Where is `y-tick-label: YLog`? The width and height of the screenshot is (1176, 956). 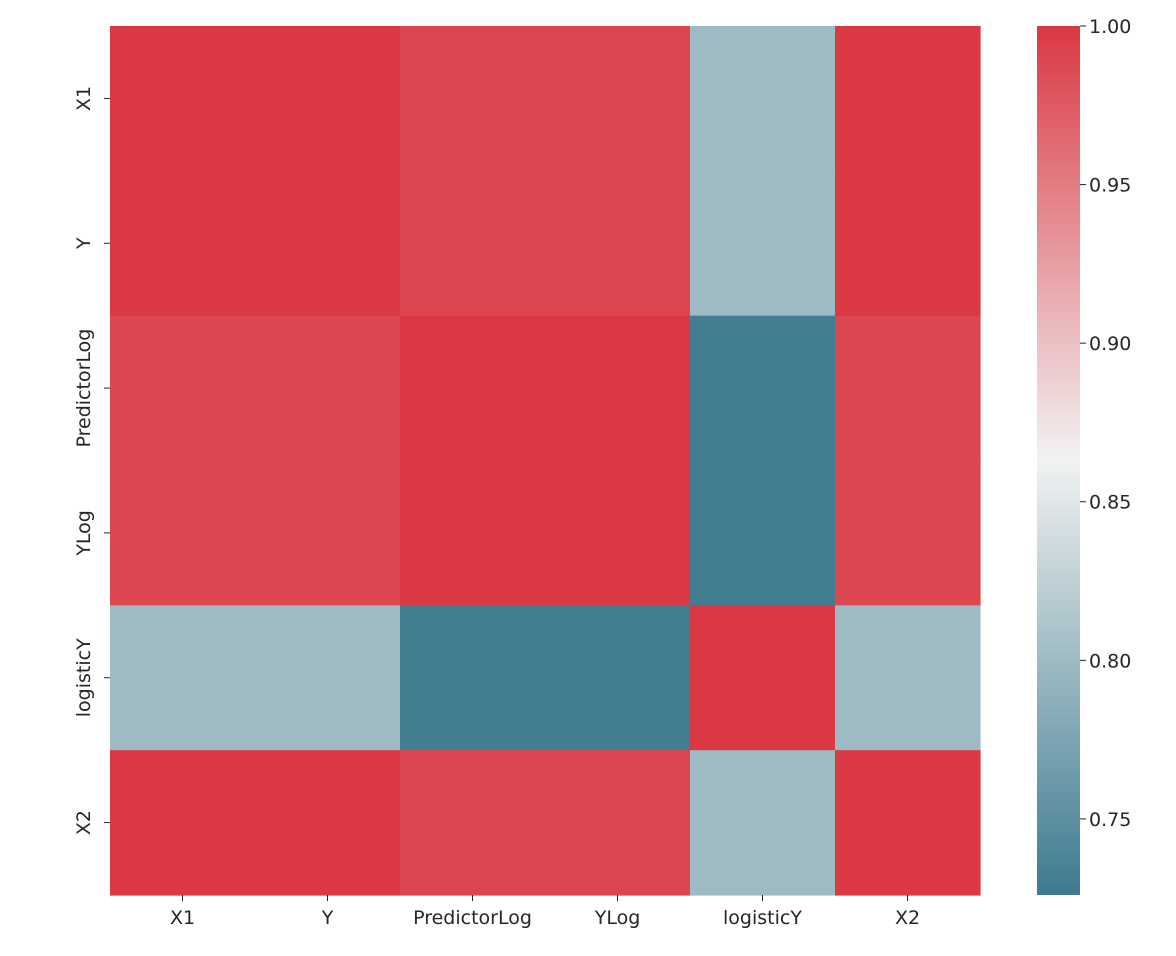 y-tick-label: YLog is located at coordinates (84, 533).